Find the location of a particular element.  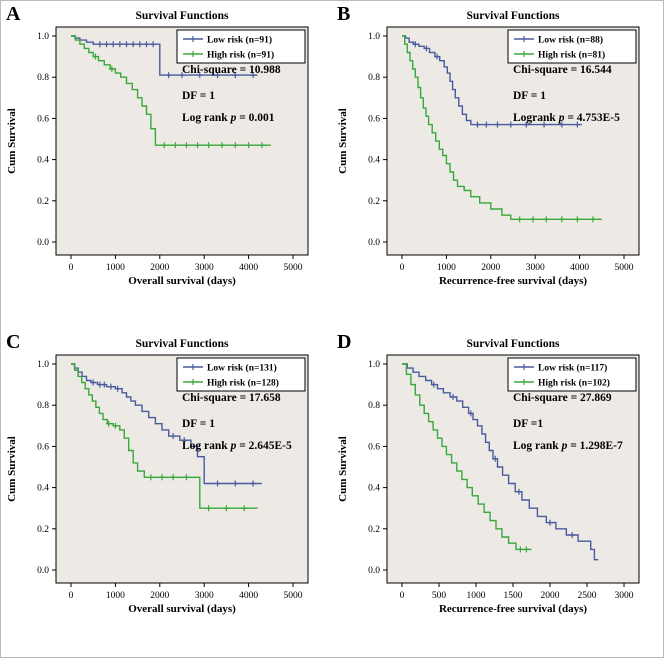

svg-text: Low risk (n=131) is located at coordinates (242, 368).